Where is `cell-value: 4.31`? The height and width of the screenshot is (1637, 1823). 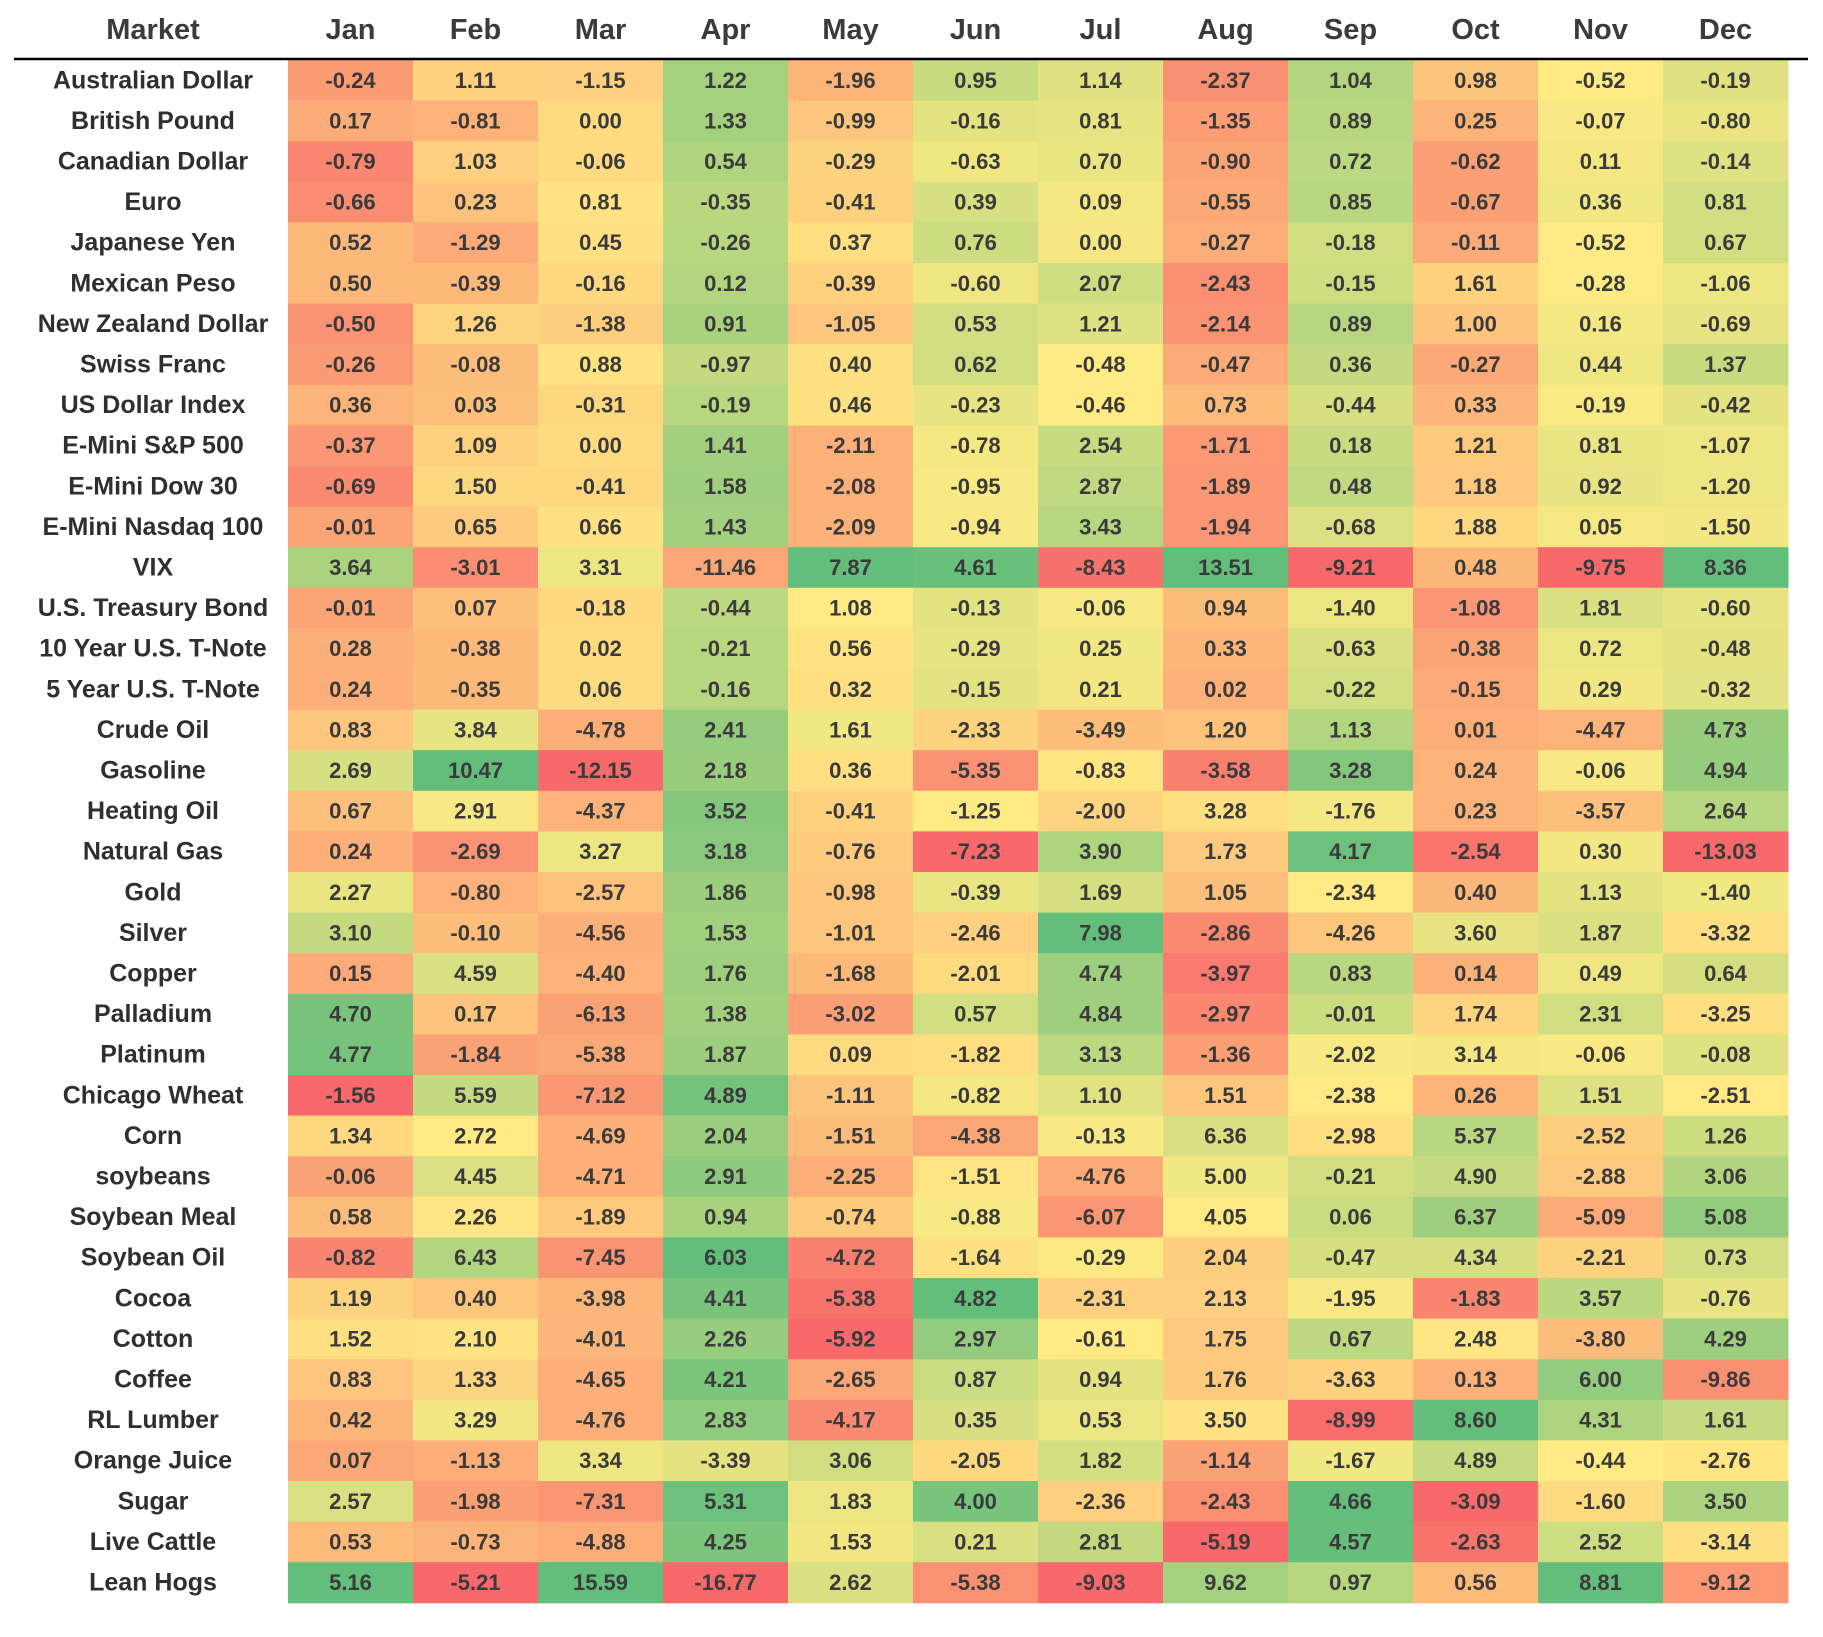 cell-value: 4.31 is located at coordinates (1600, 1420).